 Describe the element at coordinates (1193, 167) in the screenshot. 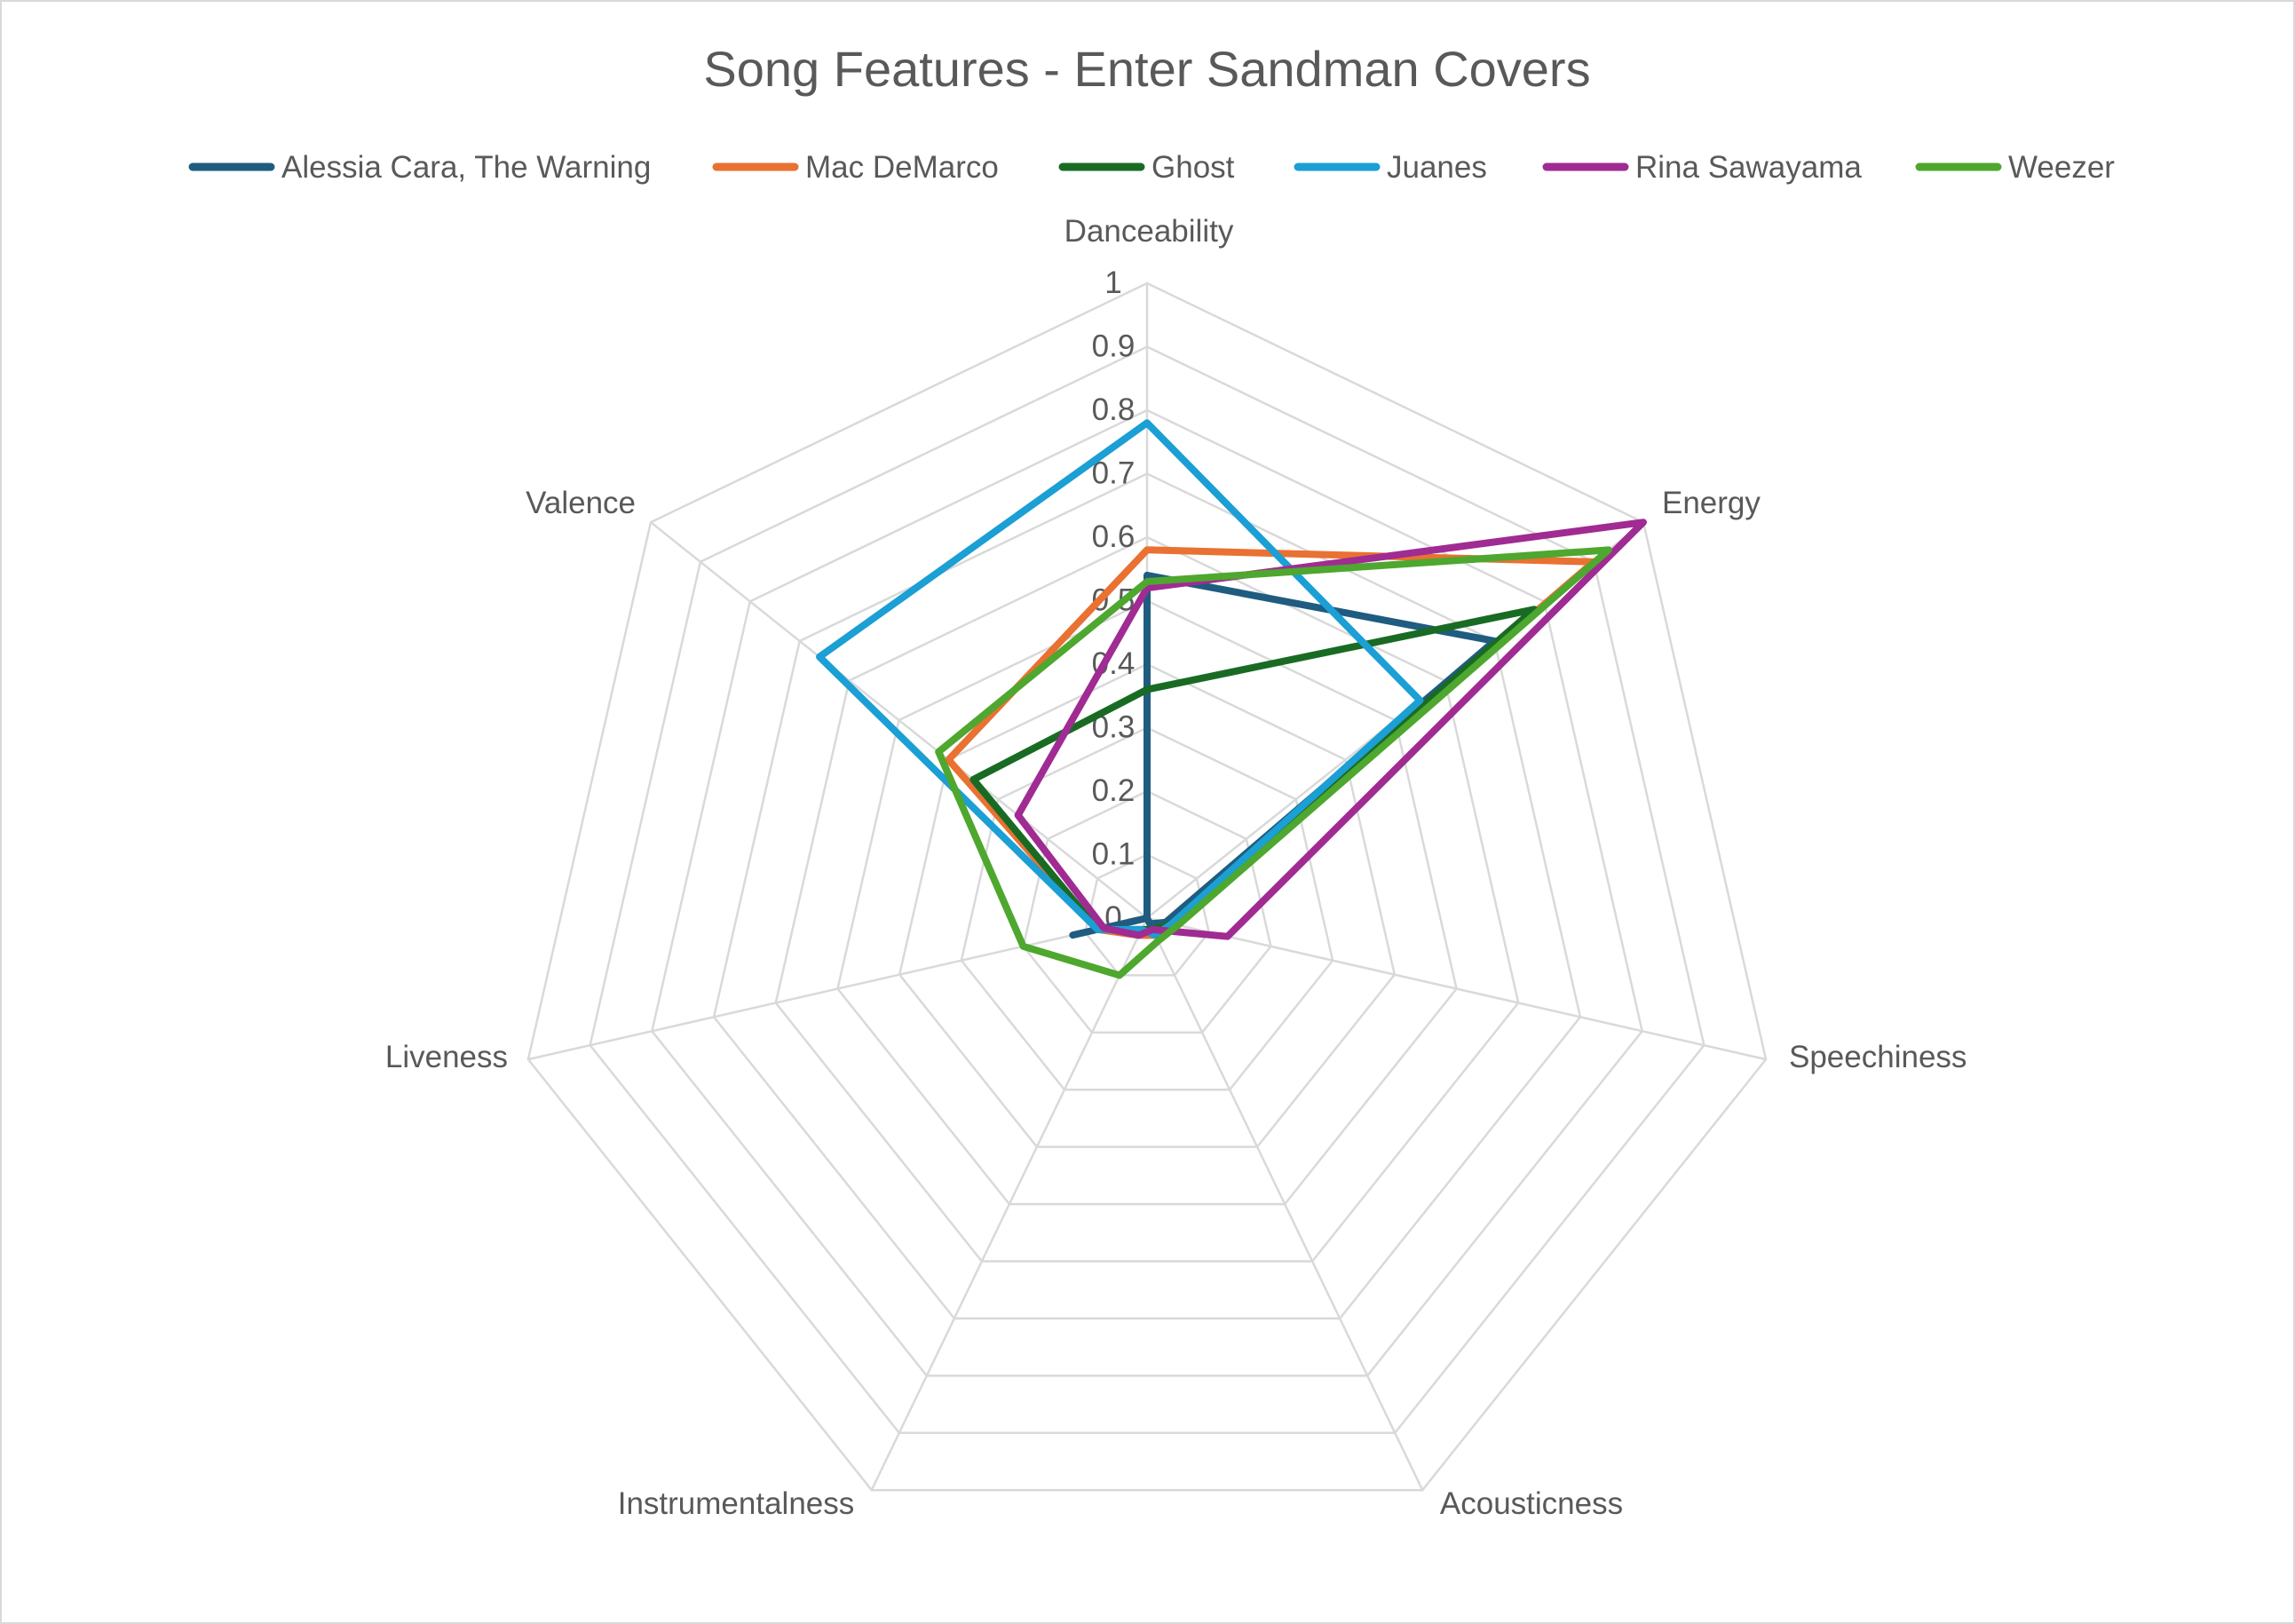

I see `legend-entry: Ghost` at that location.